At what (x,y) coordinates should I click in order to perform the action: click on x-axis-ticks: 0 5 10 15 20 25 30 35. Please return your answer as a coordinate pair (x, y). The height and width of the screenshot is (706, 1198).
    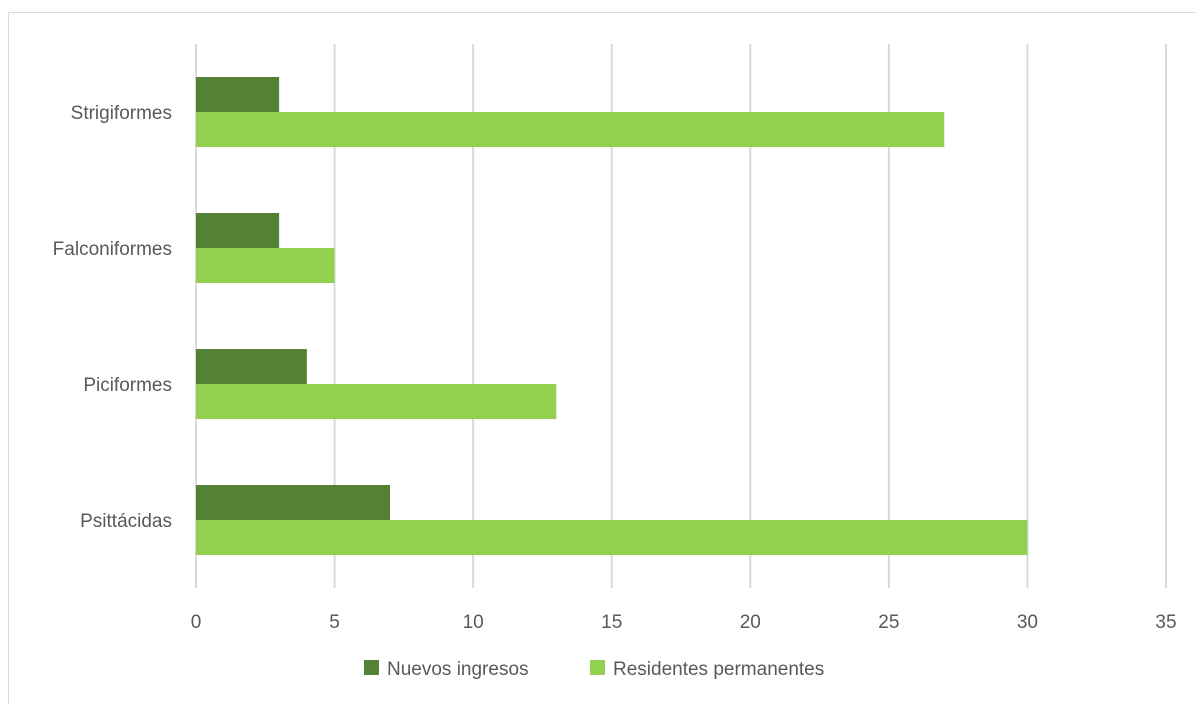
    Looking at the image, I should click on (684, 622).